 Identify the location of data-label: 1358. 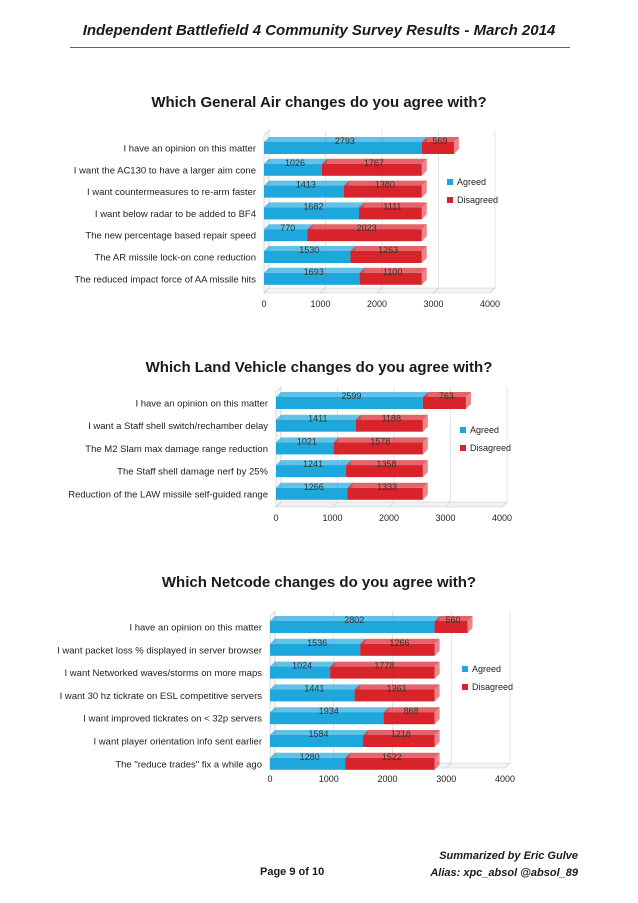
(386, 464).